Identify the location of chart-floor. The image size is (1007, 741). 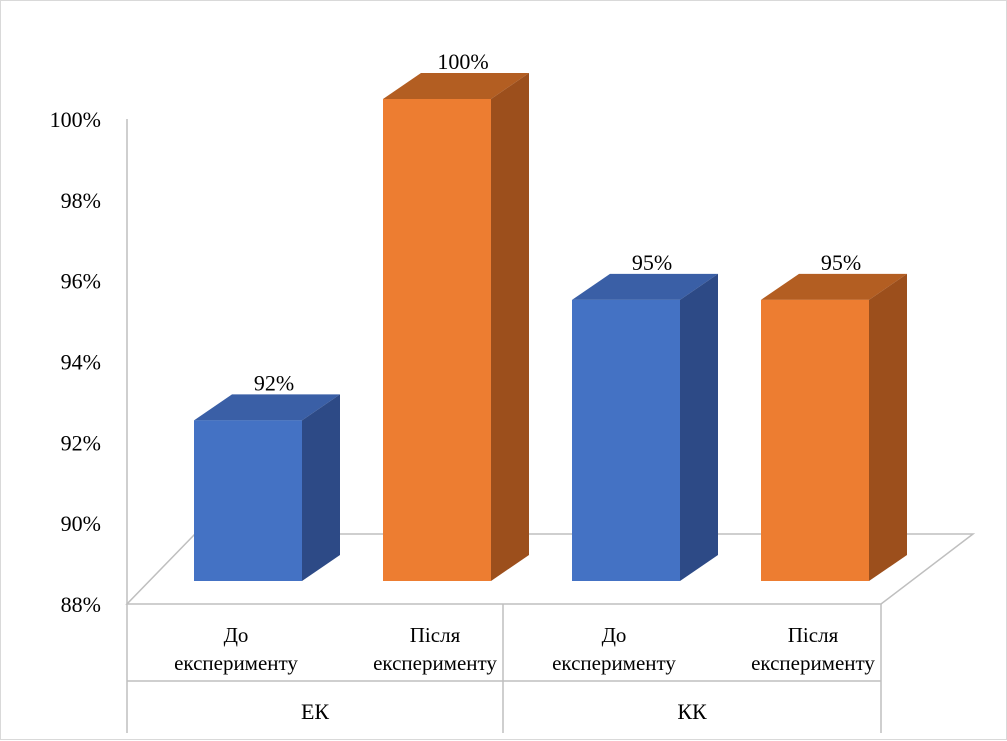
(550, 569).